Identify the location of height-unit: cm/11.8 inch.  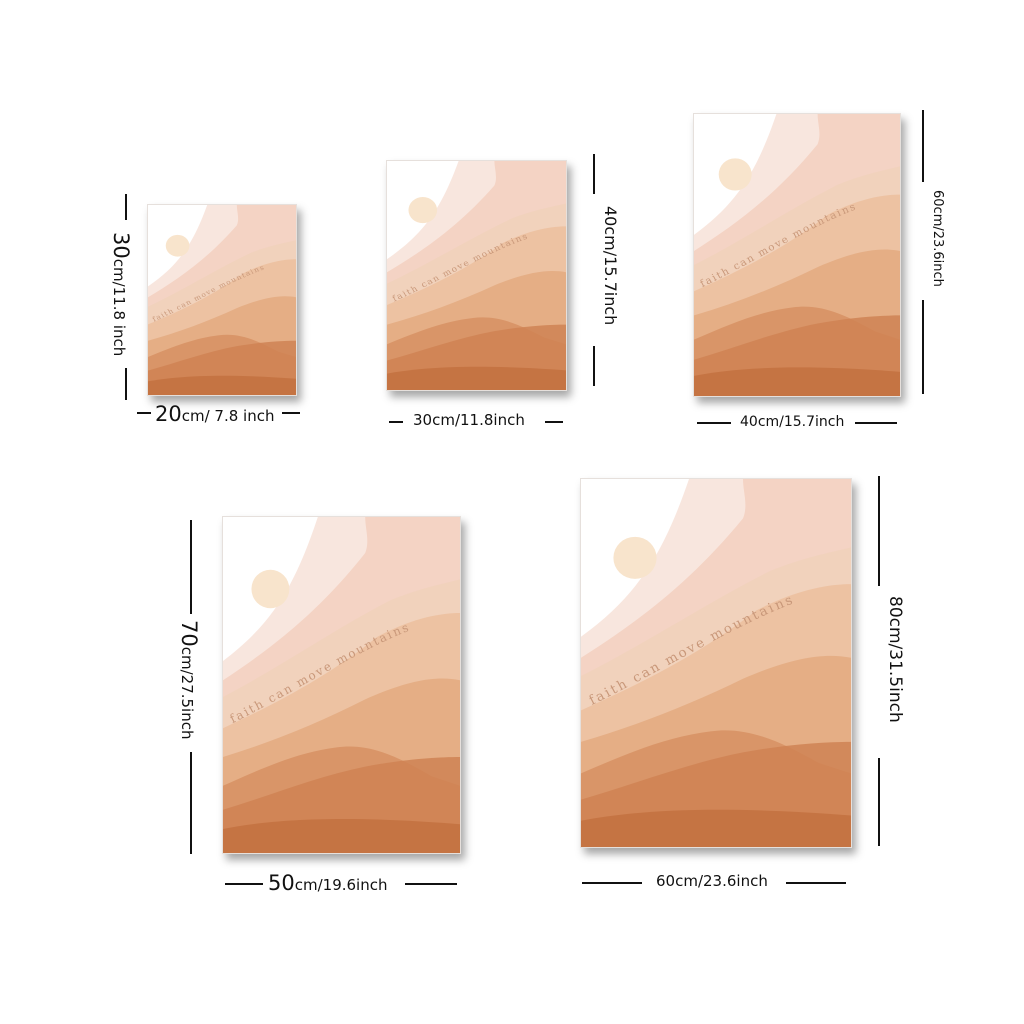
(119, 307).